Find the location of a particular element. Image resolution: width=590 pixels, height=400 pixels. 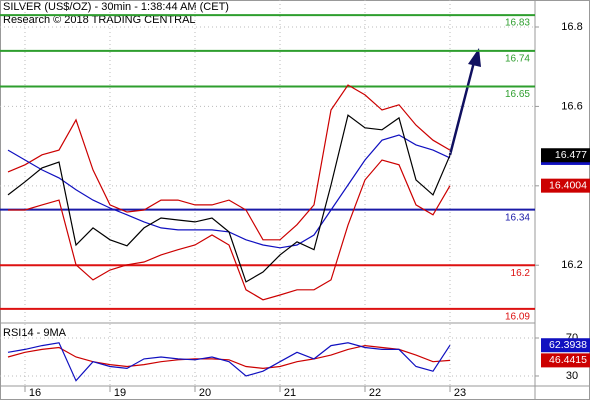

x-tick-label: 21 is located at coordinates (290, 393).